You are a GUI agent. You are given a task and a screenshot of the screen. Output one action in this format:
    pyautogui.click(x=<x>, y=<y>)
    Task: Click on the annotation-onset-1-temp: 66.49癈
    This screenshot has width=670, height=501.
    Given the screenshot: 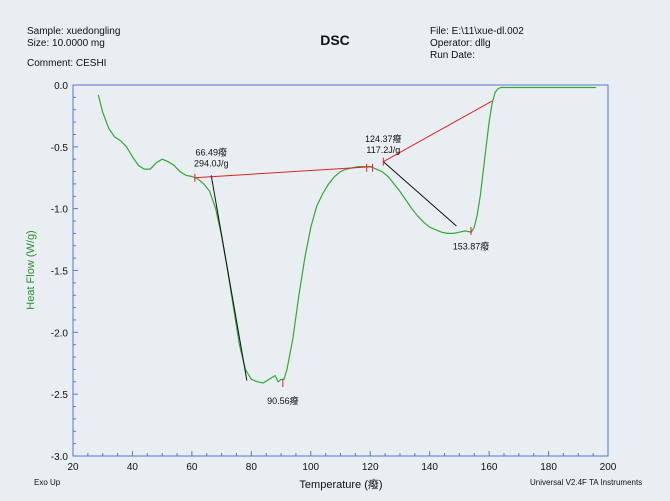 What is the action you would take?
    pyautogui.click(x=211, y=151)
    